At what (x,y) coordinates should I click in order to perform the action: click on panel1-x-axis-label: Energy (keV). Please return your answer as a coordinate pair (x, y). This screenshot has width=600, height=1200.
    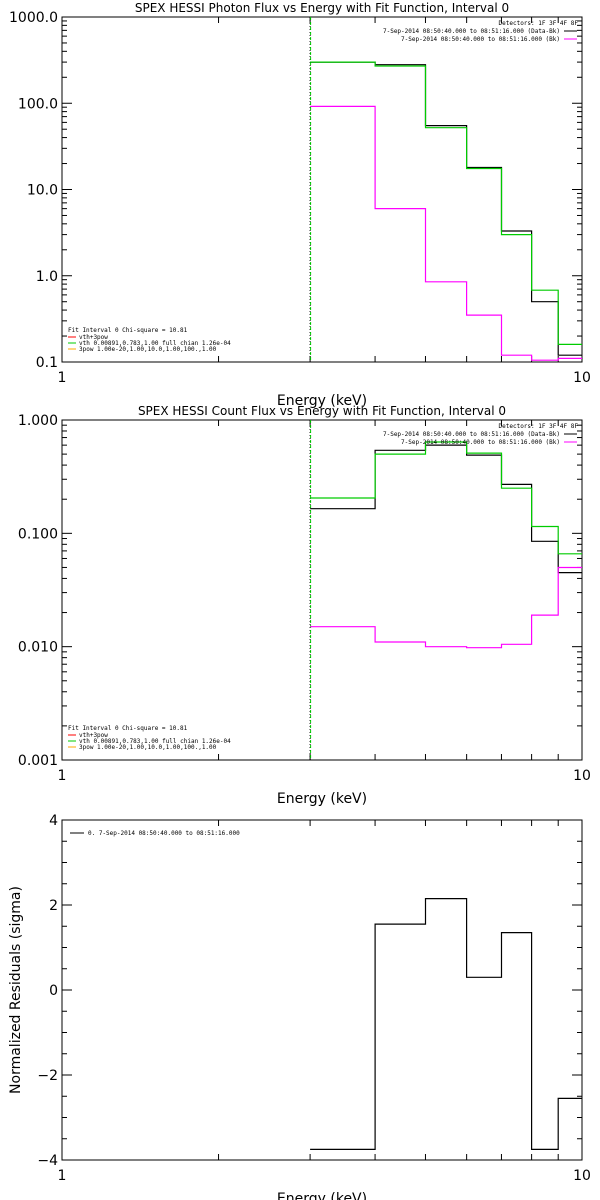
    Looking at the image, I should click on (322, 401).